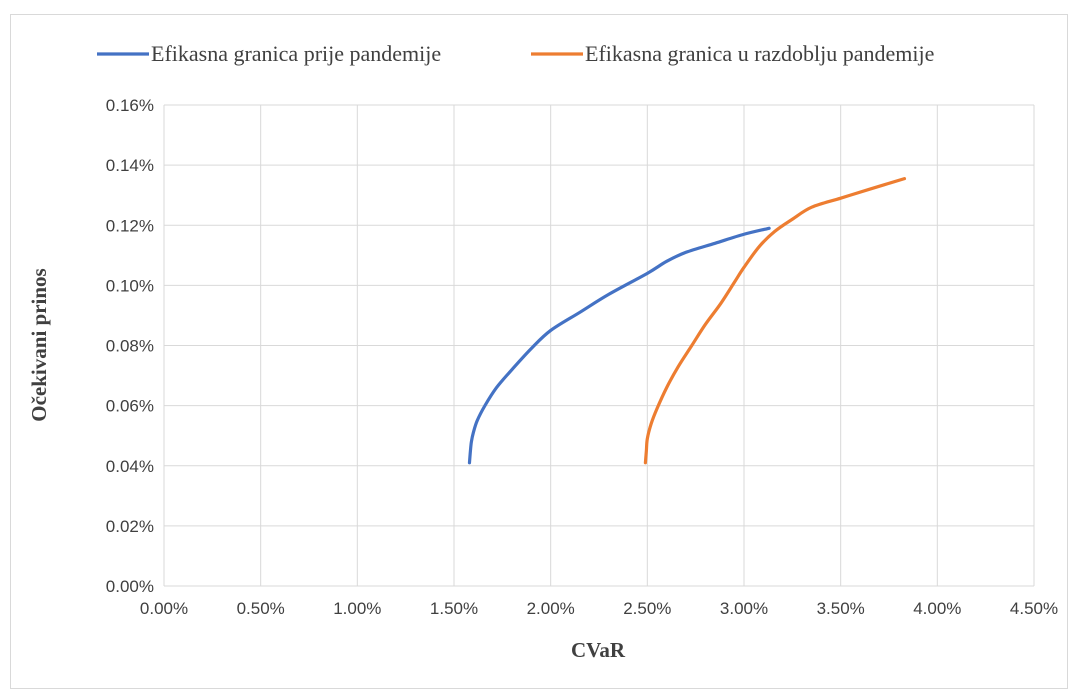 This screenshot has height=693, width=1078. What do you see at coordinates (296, 53) in the screenshot?
I see `legend-label-1: Efikasna granica prije pandemije` at bounding box center [296, 53].